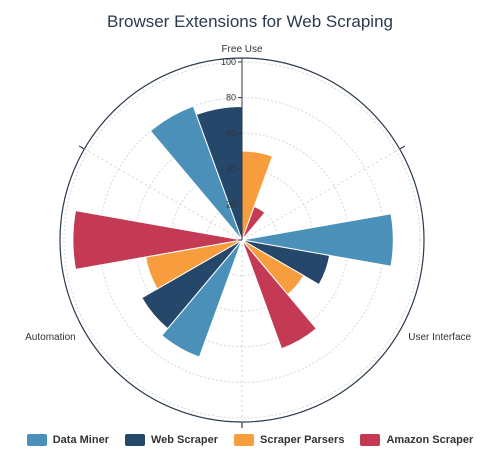 The width and height of the screenshot is (500, 468). What do you see at coordinates (231, 133) in the screenshot?
I see `radial-tick-label: 60` at bounding box center [231, 133].